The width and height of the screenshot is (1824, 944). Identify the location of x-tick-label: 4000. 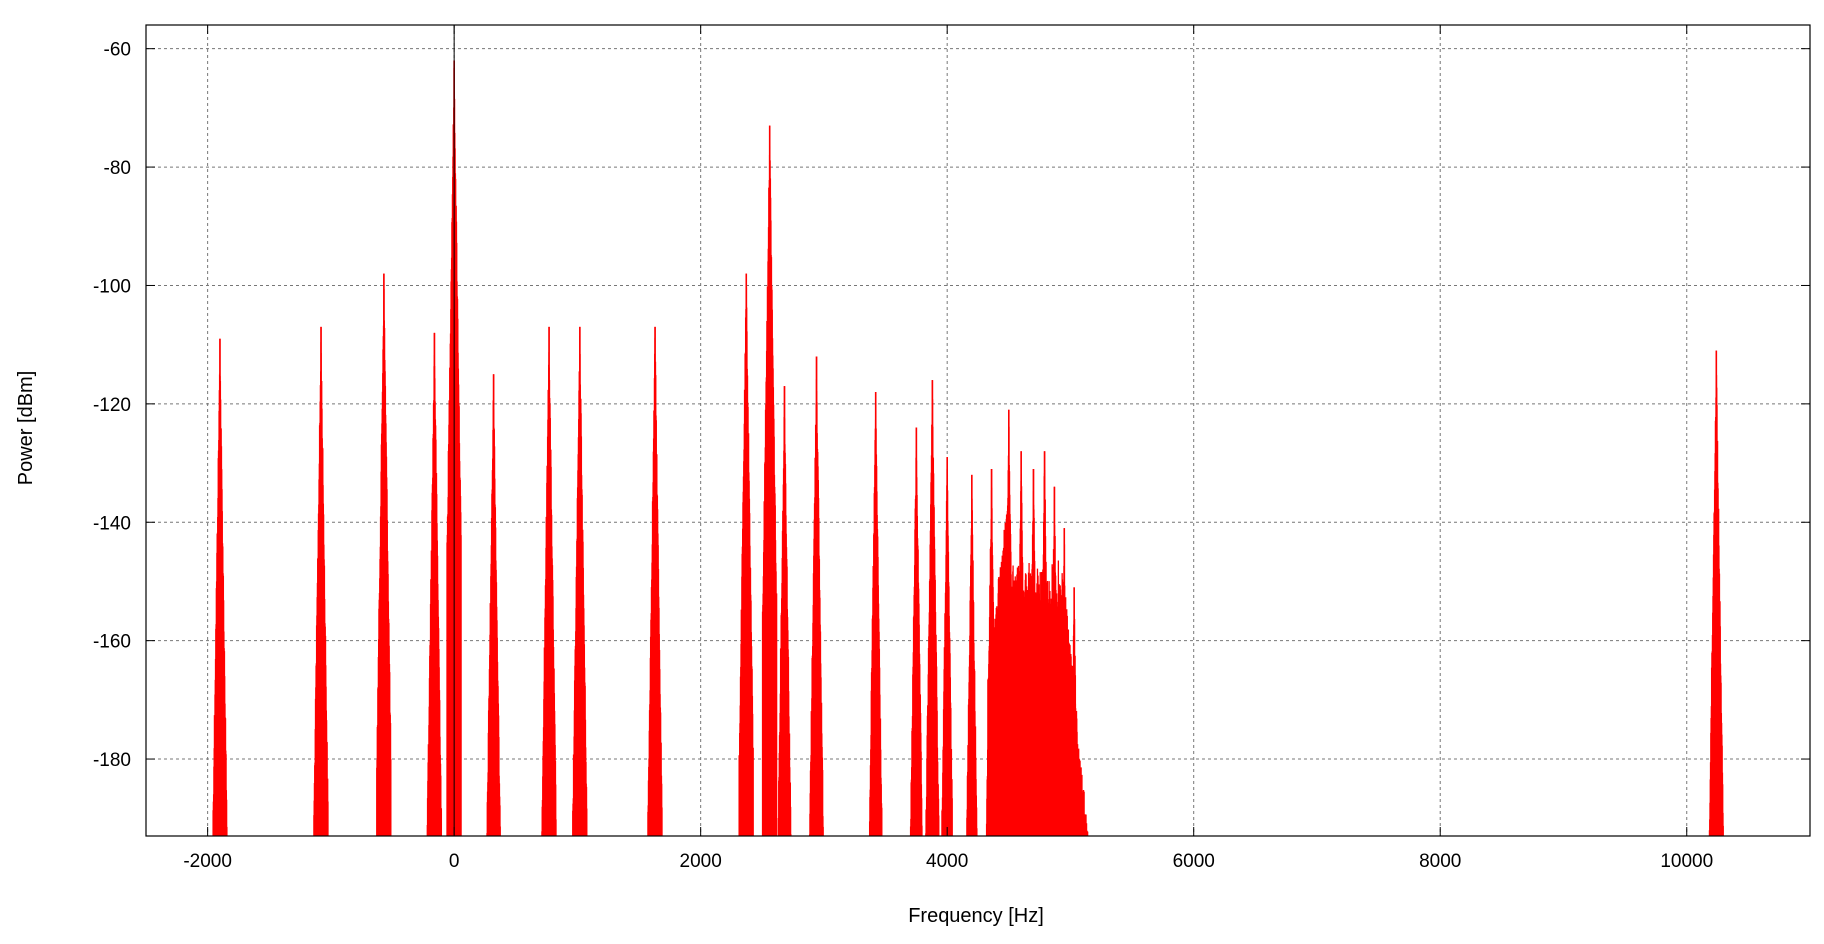
(947, 861).